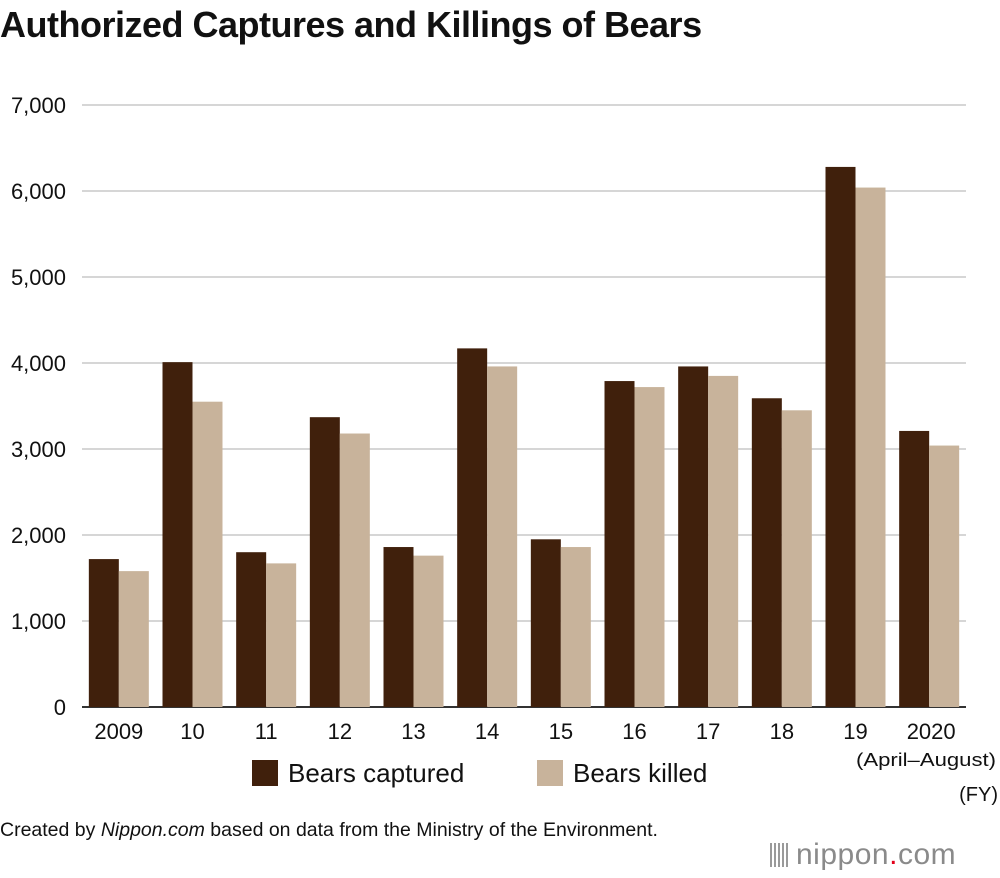 The width and height of the screenshot is (1000, 878). I want to click on x-tick-label: 2009, so click(118, 731).